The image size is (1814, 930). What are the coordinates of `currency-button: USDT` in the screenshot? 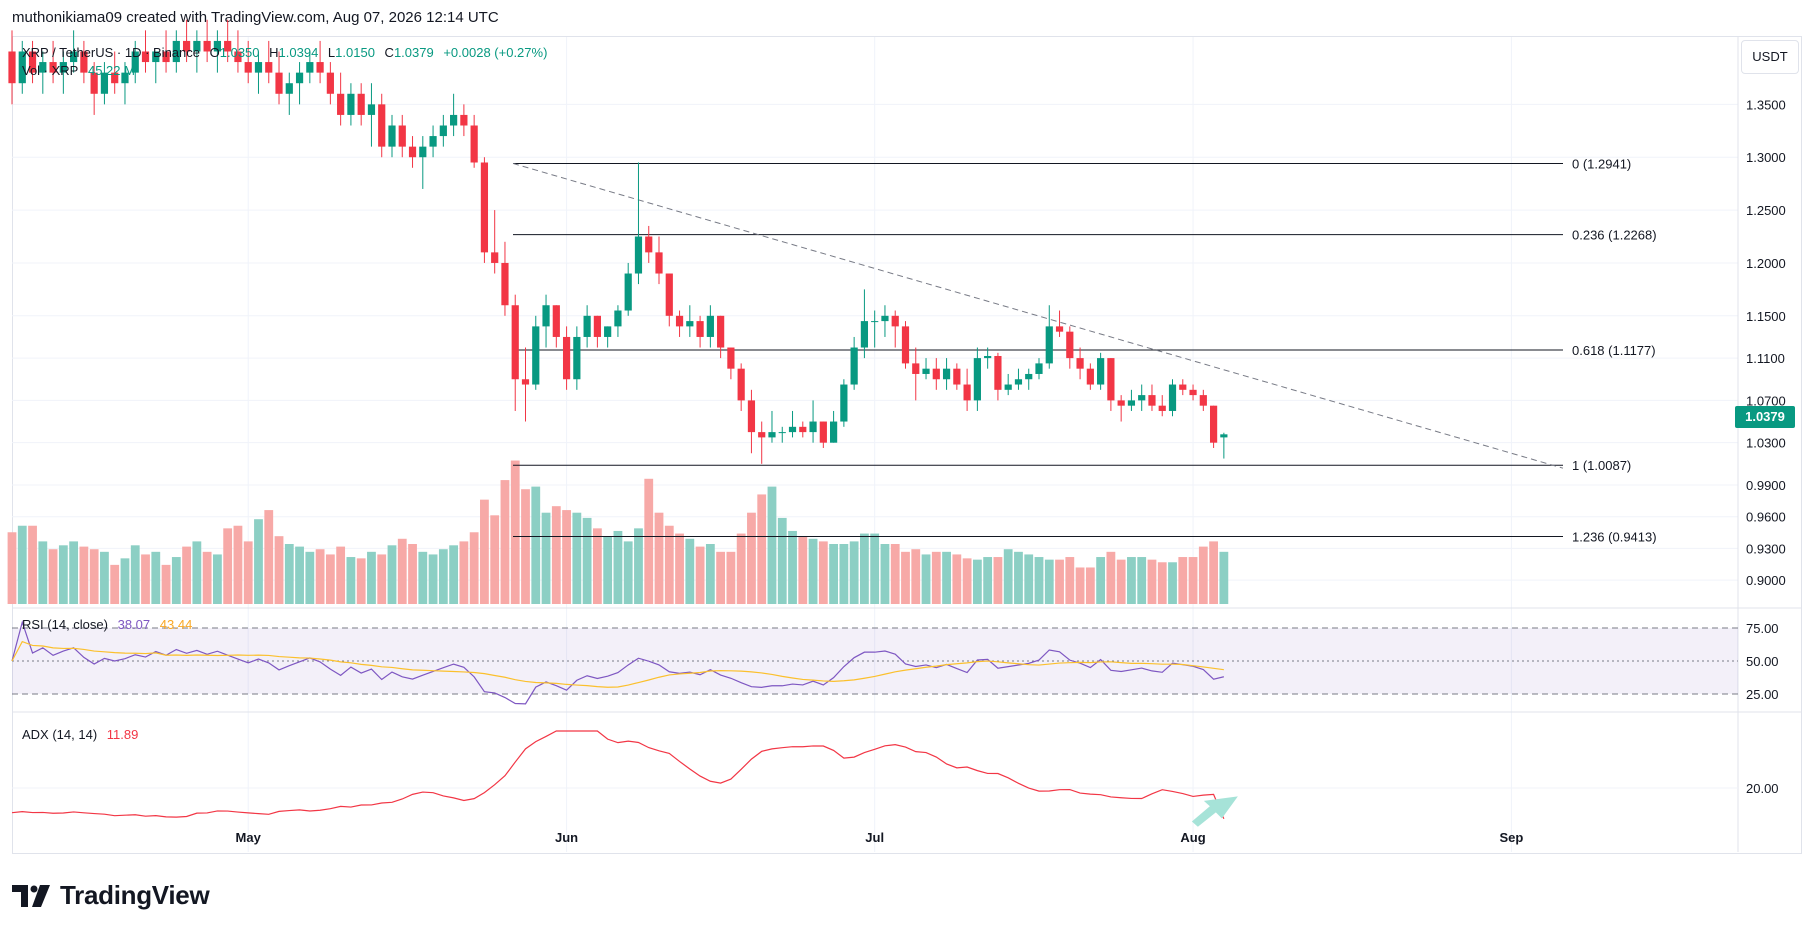 It's located at (1770, 57).